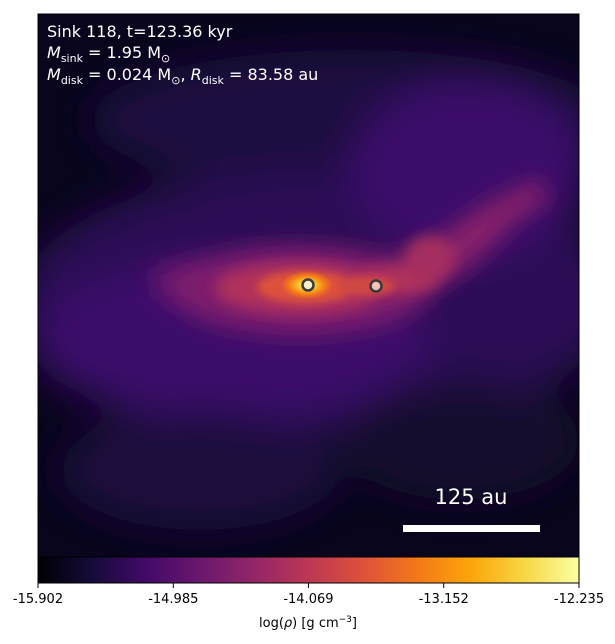 The width and height of the screenshot is (615, 644). What do you see at coordinates (471, 528) in the screenshot?
I see `scale-bar` at bounding box center [471, 528].